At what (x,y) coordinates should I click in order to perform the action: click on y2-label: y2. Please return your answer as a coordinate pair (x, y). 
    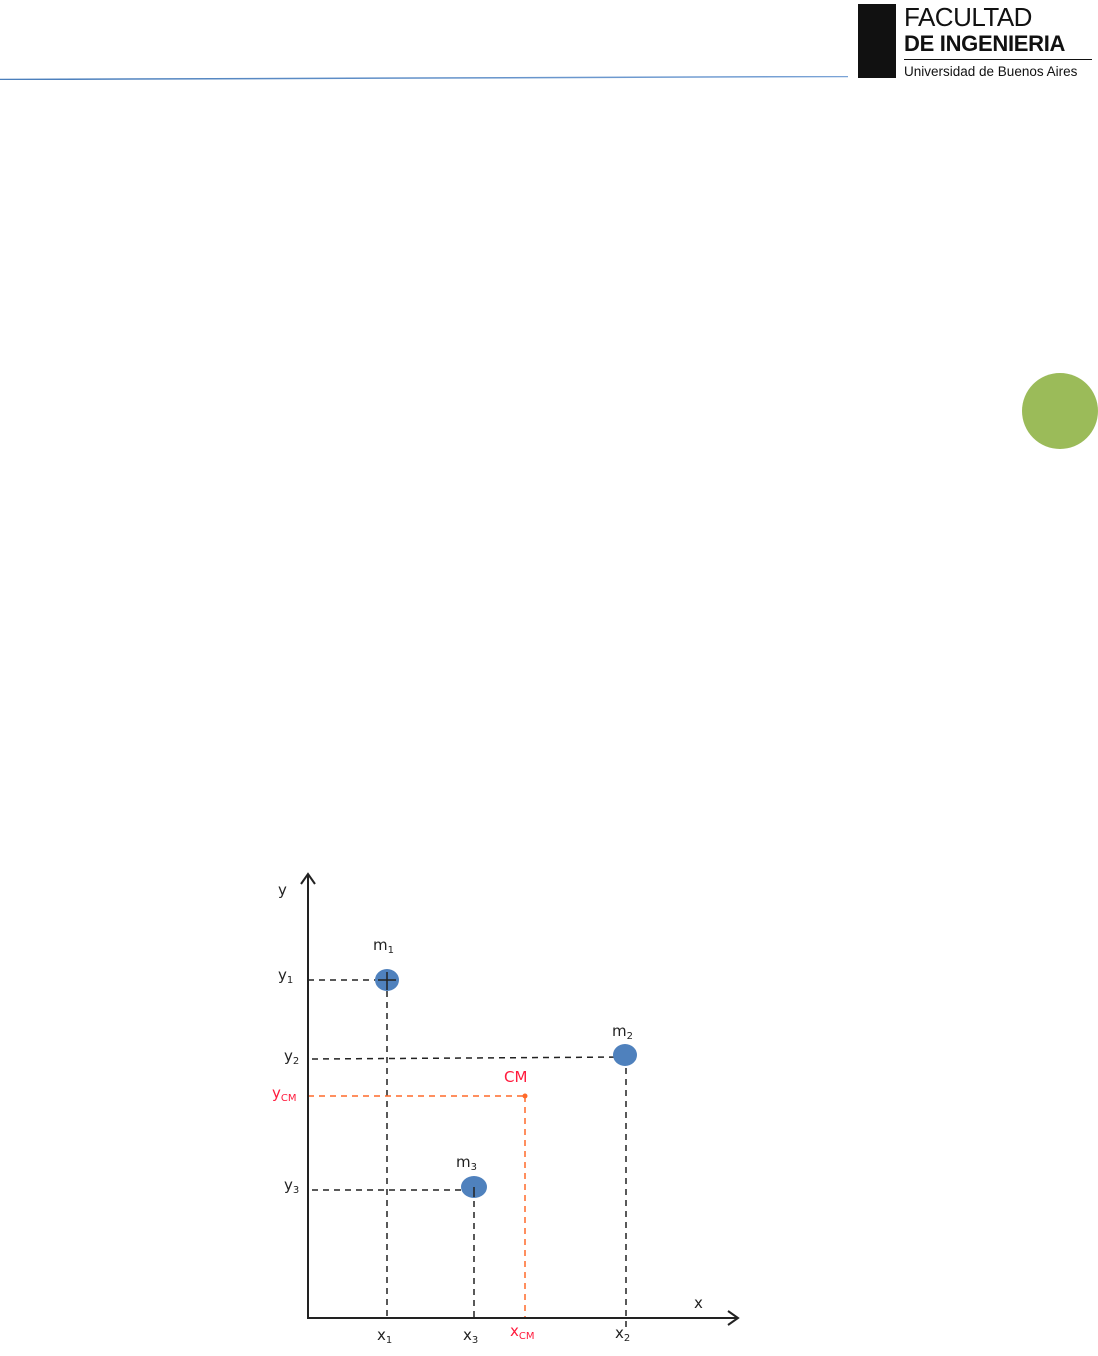
    Looking at the image, I should click on (291, 1057).